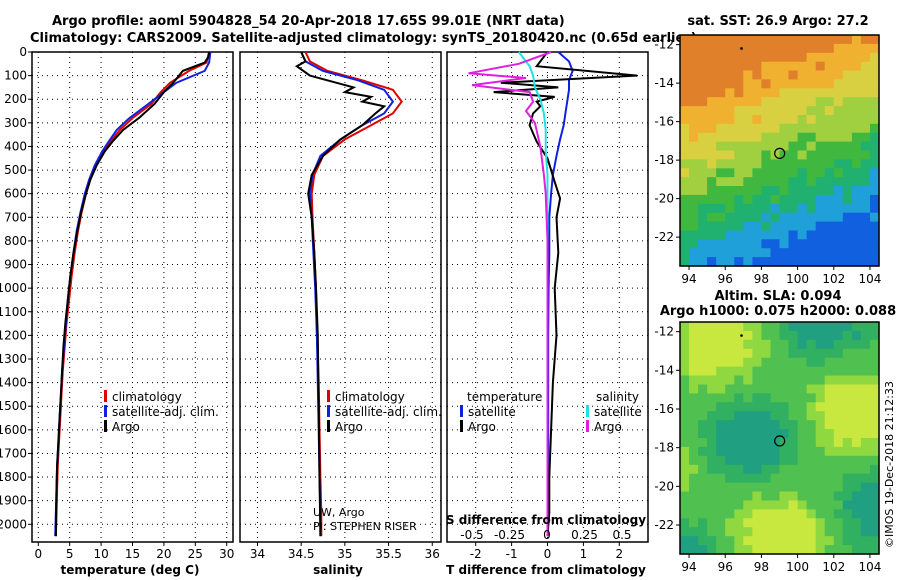 This screenshot has width=900, height=580. Describe the element at coordinates (347, 294) in the screenshot. I see `series-line-satellite-adj-clim-` at that location.